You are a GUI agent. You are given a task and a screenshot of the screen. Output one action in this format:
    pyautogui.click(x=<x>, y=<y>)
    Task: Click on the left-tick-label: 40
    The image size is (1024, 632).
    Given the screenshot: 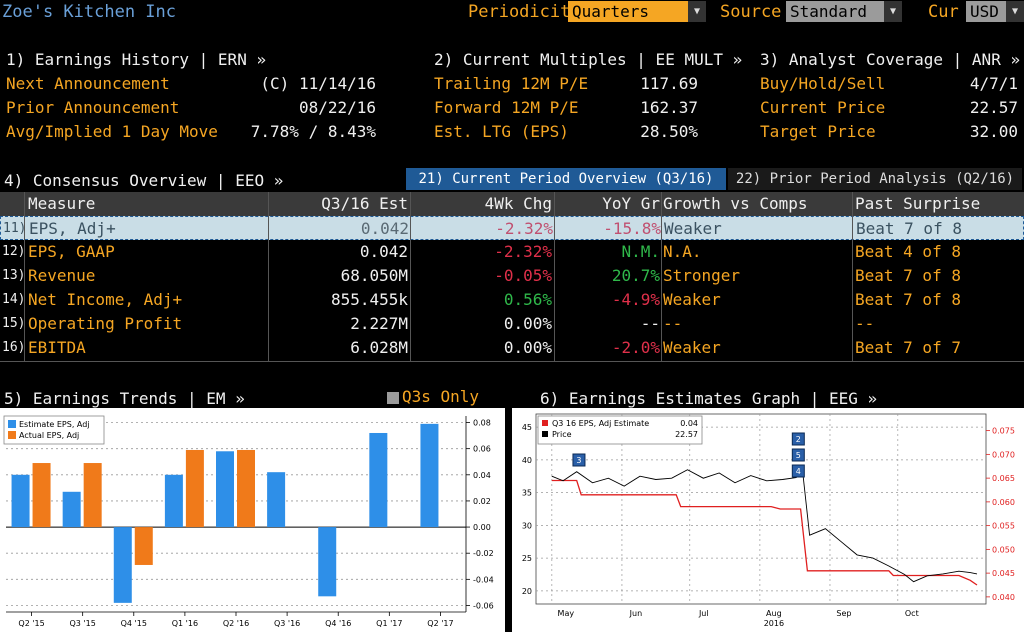 What is the action you would take?
    pyautogui.click(x=527, y=460)
    